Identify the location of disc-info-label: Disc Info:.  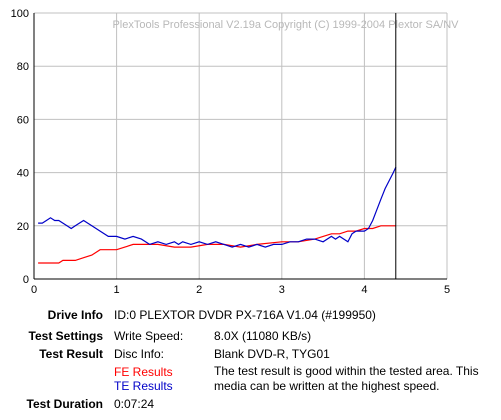
(139, 354).